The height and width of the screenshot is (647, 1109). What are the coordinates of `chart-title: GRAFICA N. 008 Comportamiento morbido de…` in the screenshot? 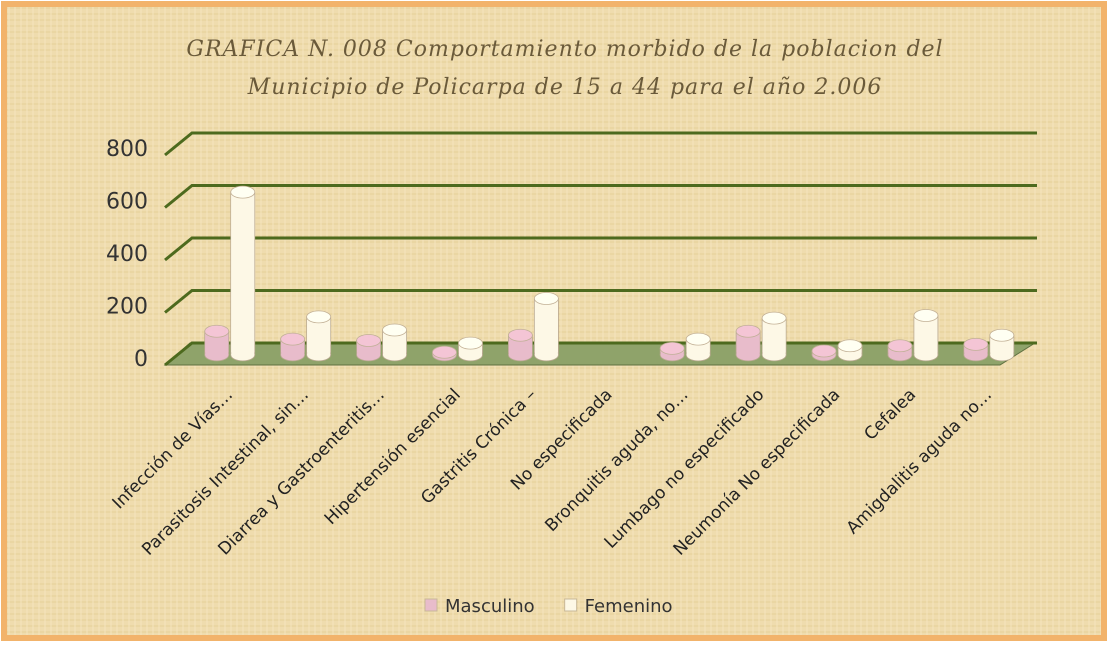 It's located at (564, 49).